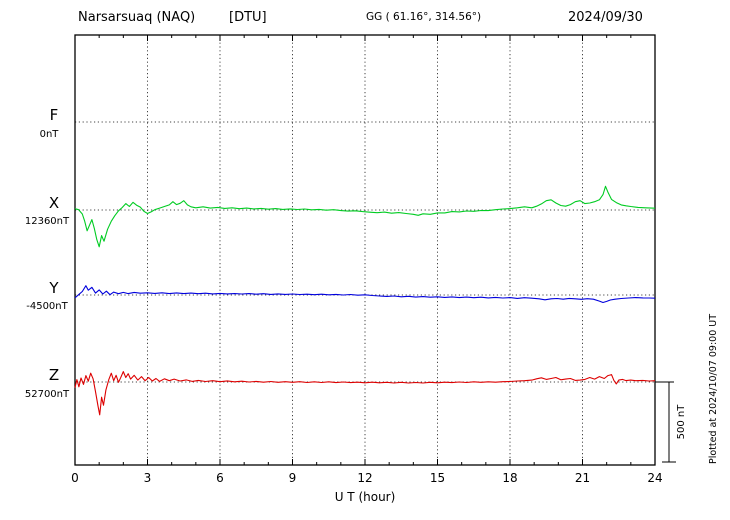  I want to click on date-label: 2024/09/30, so click(605, 17).